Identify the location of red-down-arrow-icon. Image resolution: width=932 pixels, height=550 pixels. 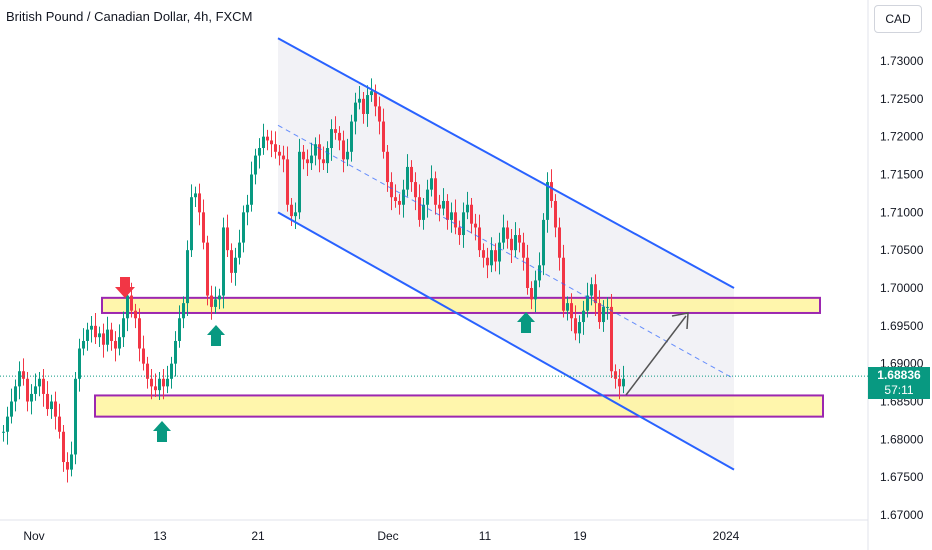
(125, 287).